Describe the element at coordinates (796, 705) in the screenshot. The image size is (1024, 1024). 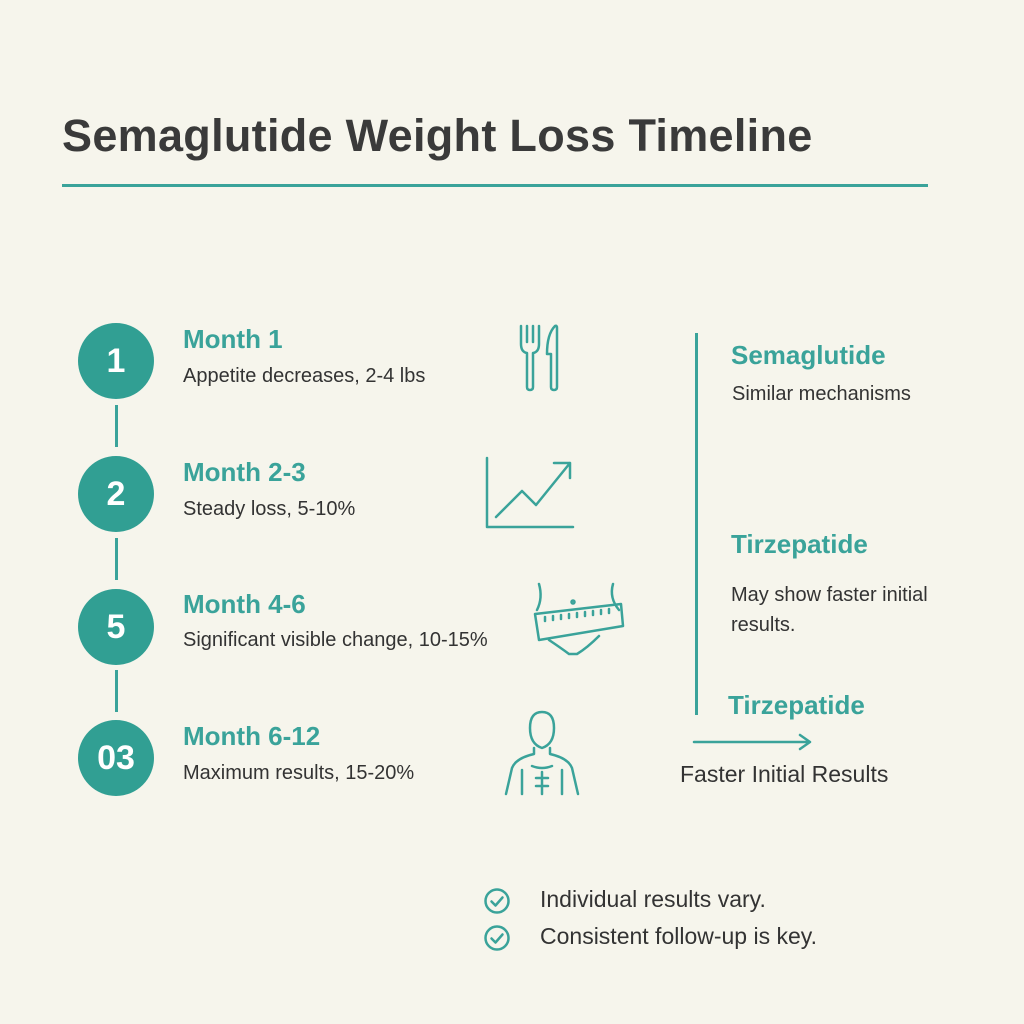
I see `arrow-heading: Tirzepatide` at that location.